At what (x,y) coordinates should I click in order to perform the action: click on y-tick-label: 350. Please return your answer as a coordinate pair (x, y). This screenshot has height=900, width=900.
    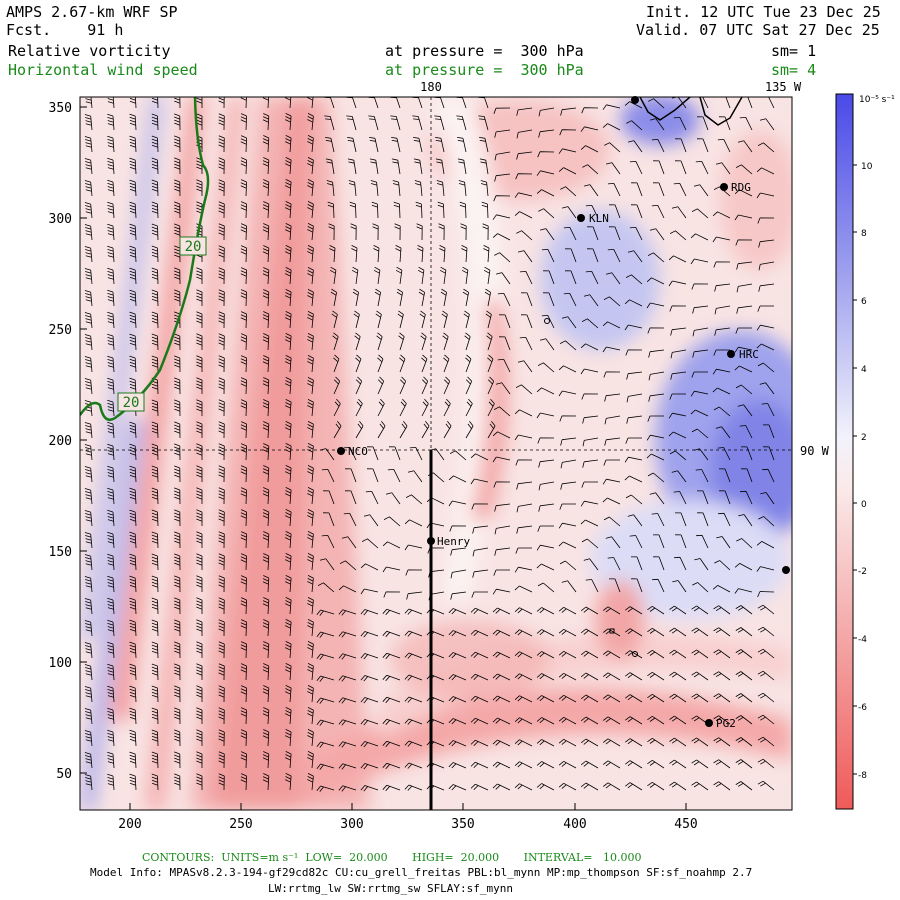
    Looking at the image, I should click on (60, 108).